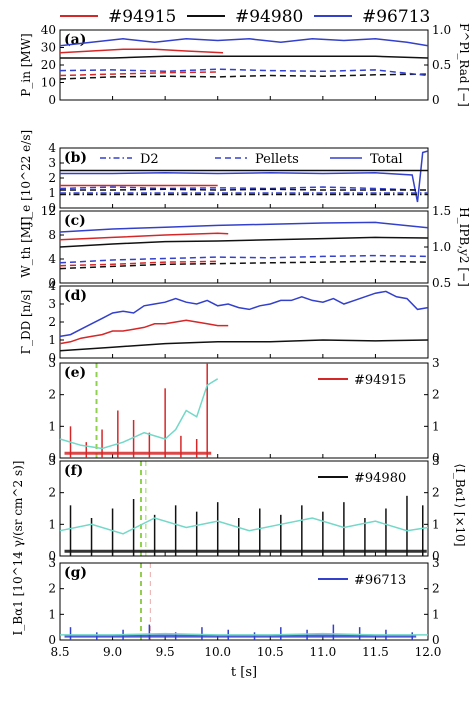 Image resolution: width=474 pixels, height=711 pixels. What do you see at coordinates (396, 17) in the screenshot?
I see `legend-label: #96713` at bounding box center [396, 17].